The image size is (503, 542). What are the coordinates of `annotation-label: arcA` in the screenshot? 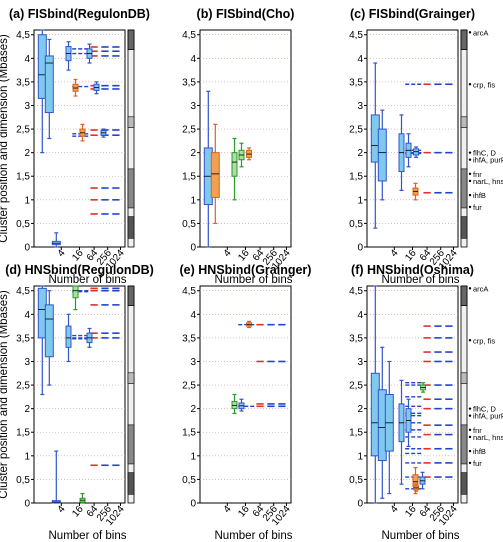 It's located at (480, 32).